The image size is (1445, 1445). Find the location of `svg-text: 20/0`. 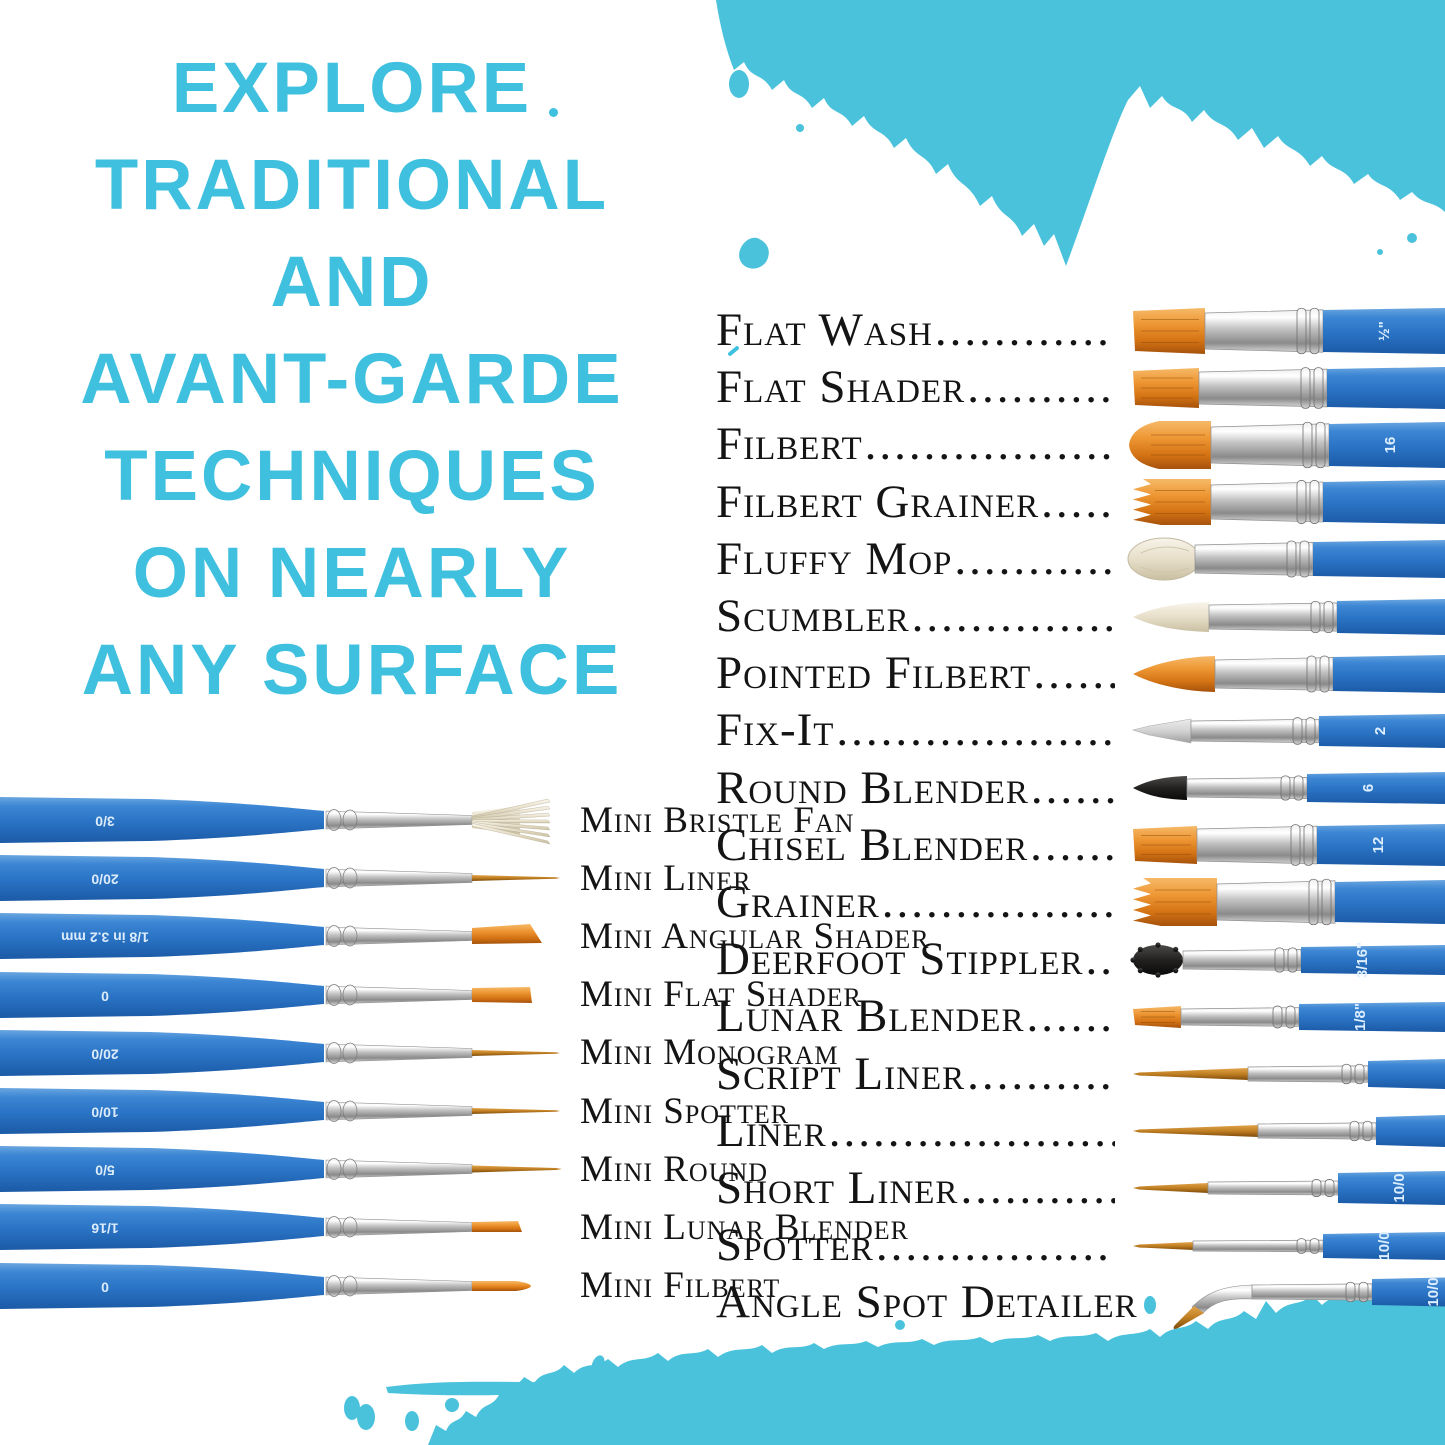

svg-text: 20/0 is located at coordinates (104, 1054).